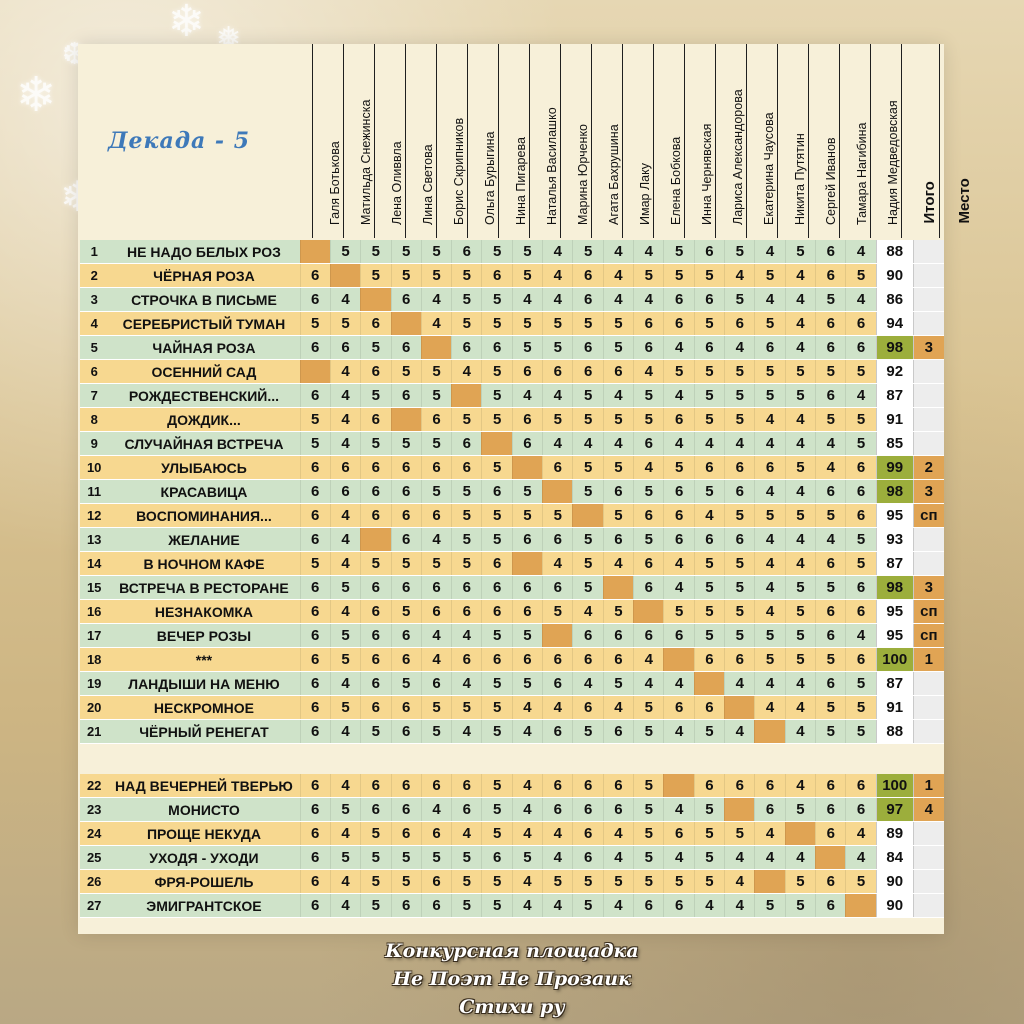 The image size is (1024, 1024). Describe the element at coordinates (389, 141) in the screenshot. I see `judge-header: Лена Оливвла` at that location.